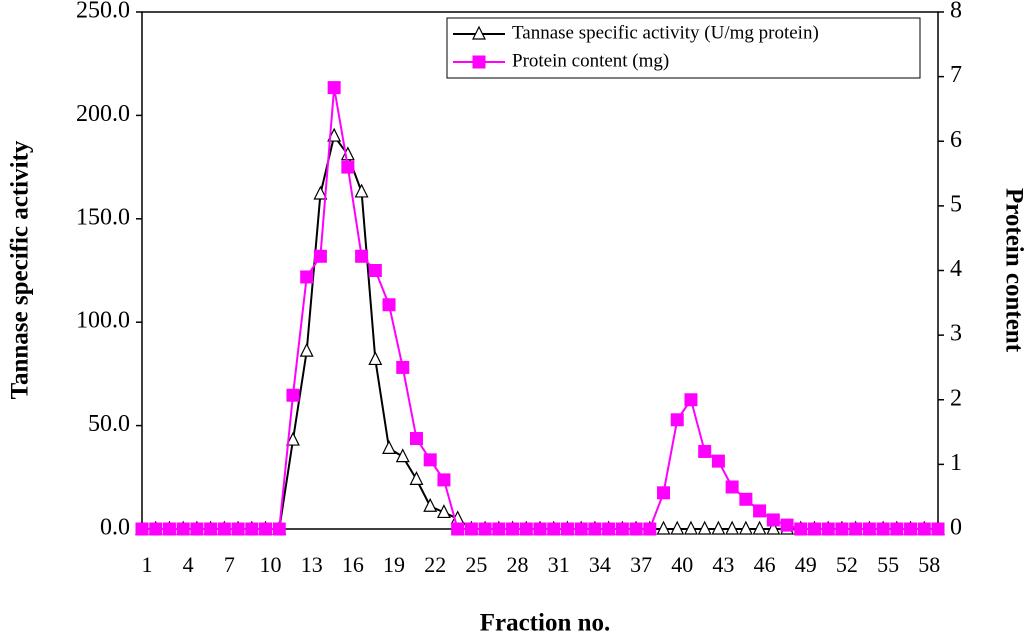 The width and height of the screenshot is (1024, 636). What do you see at coordinates (435, 564) in the screenshot?
I see `x-tick-label: 22` at bounding box center [435, 564].